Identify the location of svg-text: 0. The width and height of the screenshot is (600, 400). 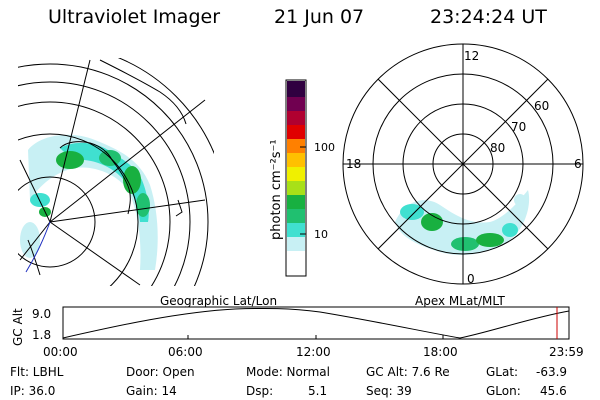
(471, 279).